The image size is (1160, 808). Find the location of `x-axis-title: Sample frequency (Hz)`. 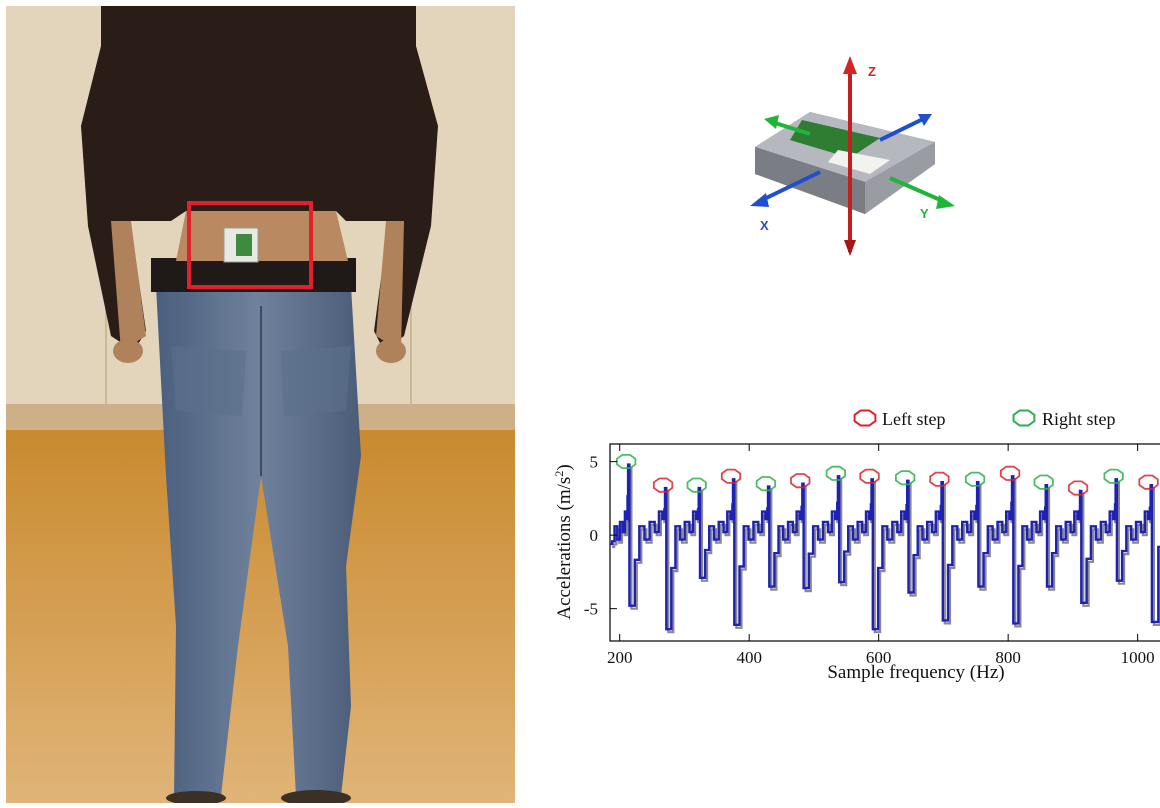

x-axis-title: Sample frequency (Hz) is located at coordinates (915, 672).